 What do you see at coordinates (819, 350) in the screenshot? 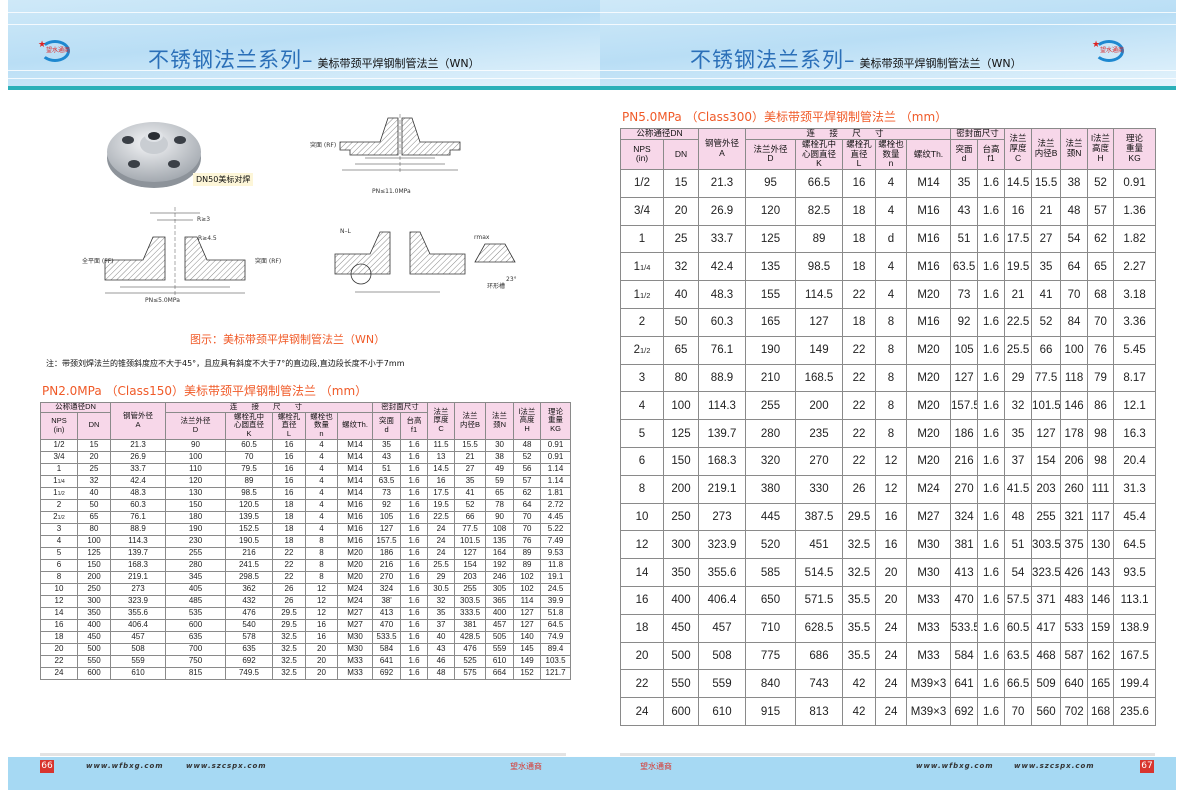
I see `table-cell: 149` at bounding box center [819, 350].